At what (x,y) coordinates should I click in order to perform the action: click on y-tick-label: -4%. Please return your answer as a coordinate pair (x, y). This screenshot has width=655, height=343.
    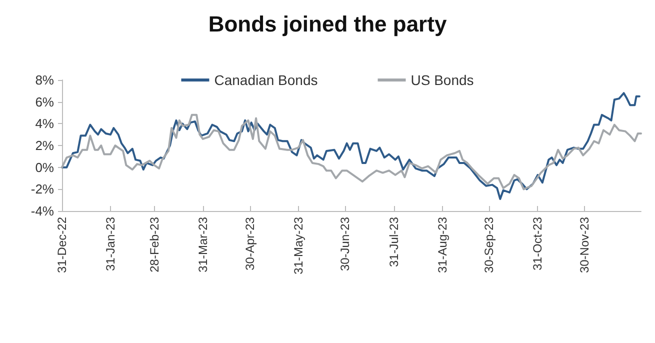
    Looking at the image, I should click on (42, 211).